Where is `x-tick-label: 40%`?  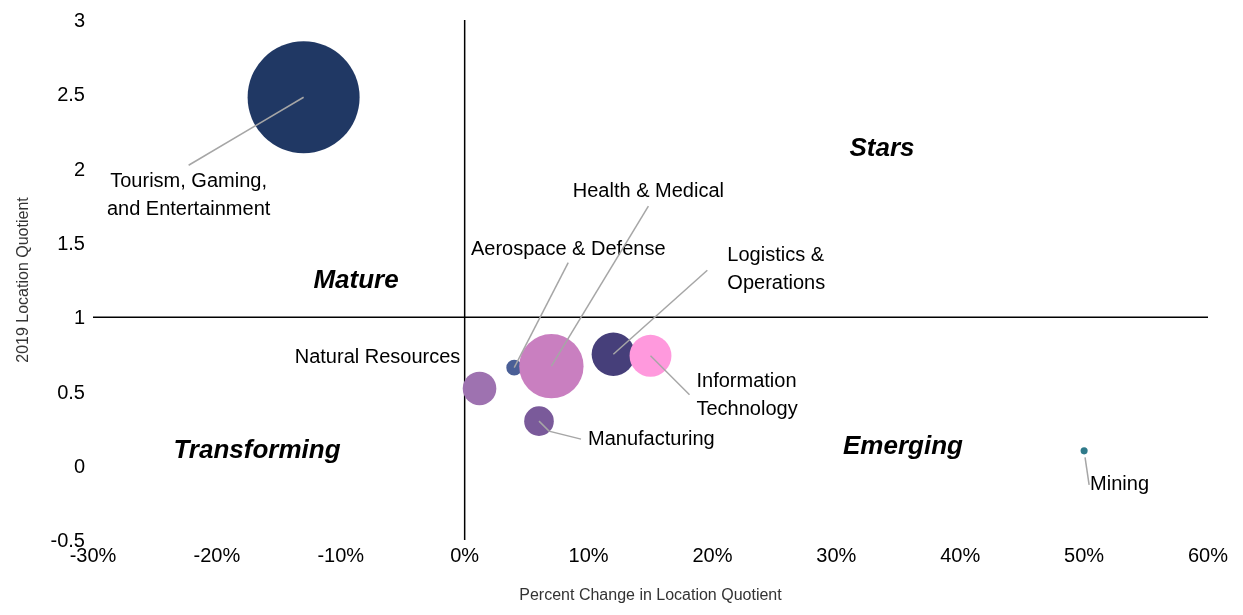 x-tick-label: 40% is located at coordinates (960, 555).